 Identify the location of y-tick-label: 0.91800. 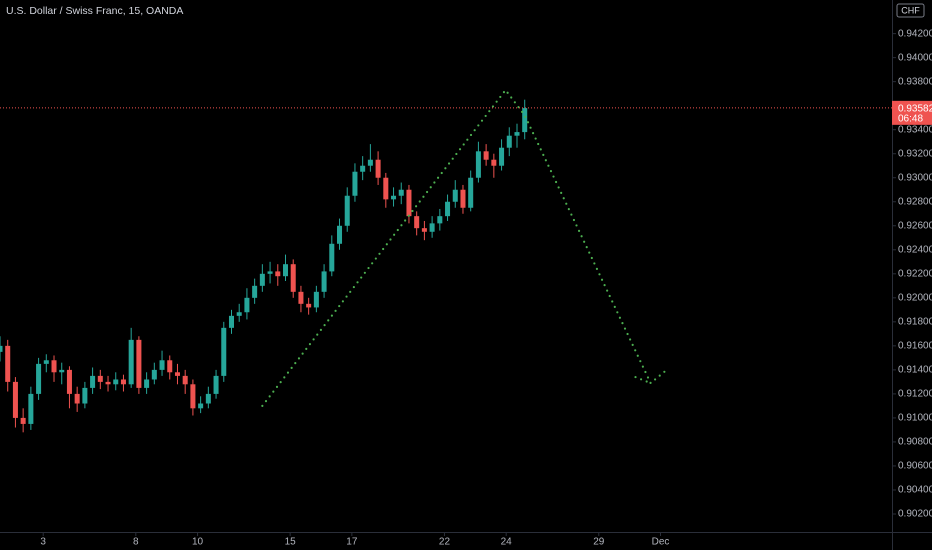
(915, 321).